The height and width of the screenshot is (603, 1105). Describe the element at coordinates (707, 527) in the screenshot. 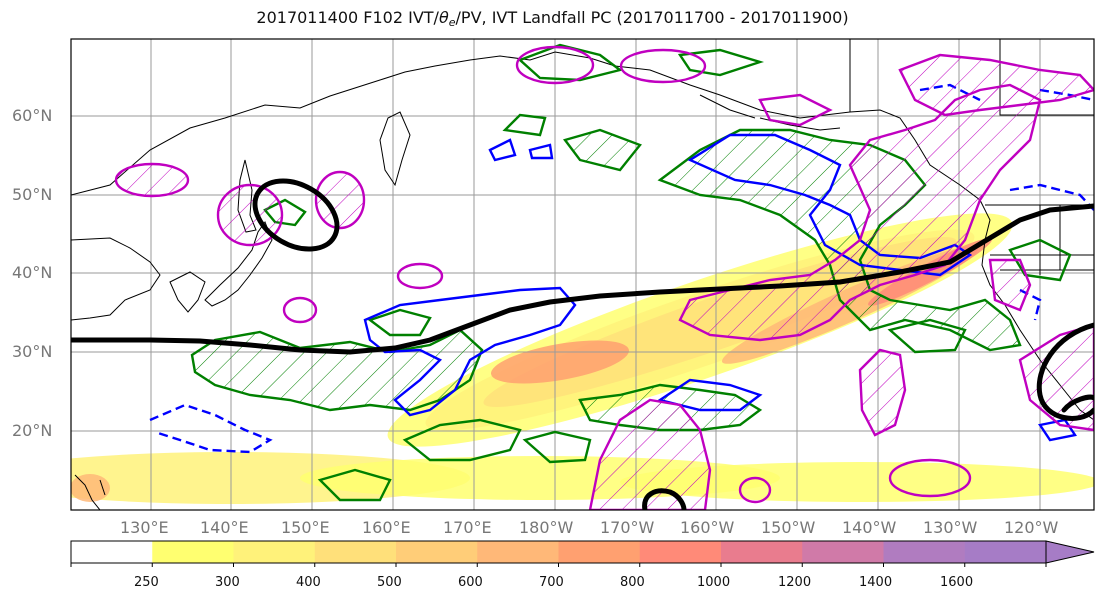

I see `lon-label: 160°W` at that location.